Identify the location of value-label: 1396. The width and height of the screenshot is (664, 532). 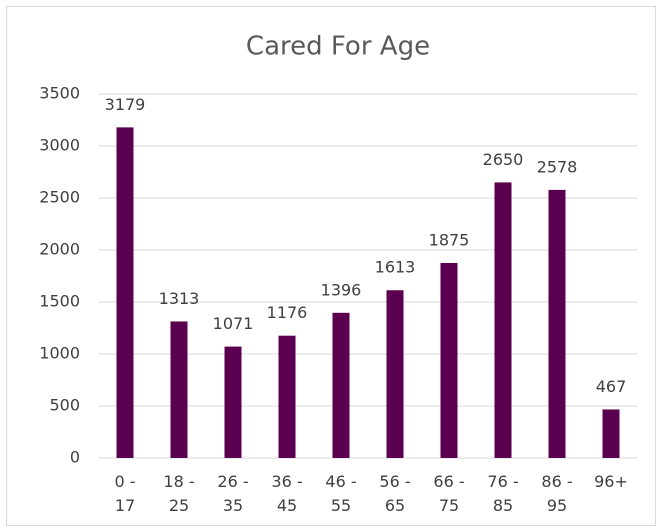
(341, 289).